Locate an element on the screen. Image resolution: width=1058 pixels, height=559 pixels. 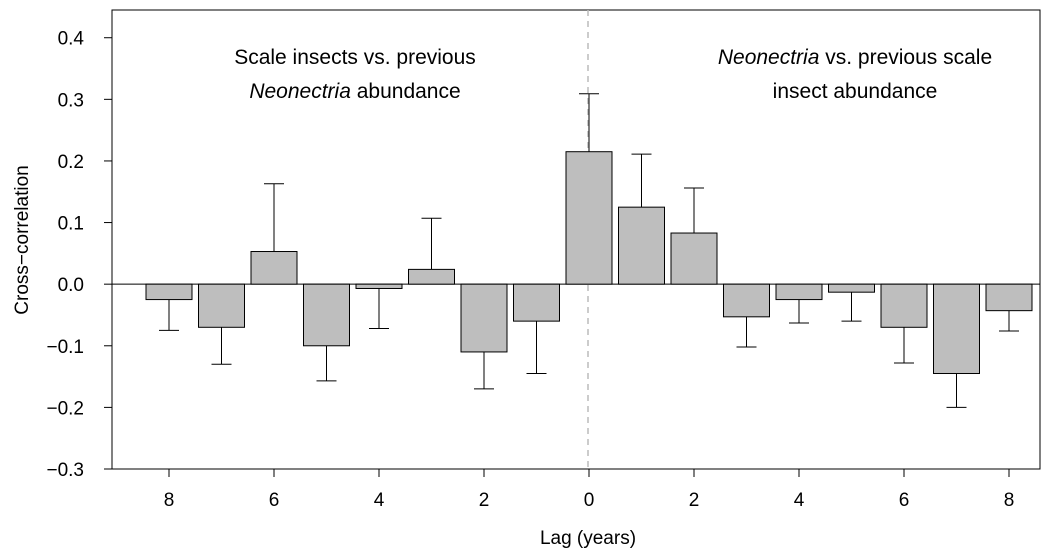
y-tick-label: −0.2 is located at coordinates (65, 408).